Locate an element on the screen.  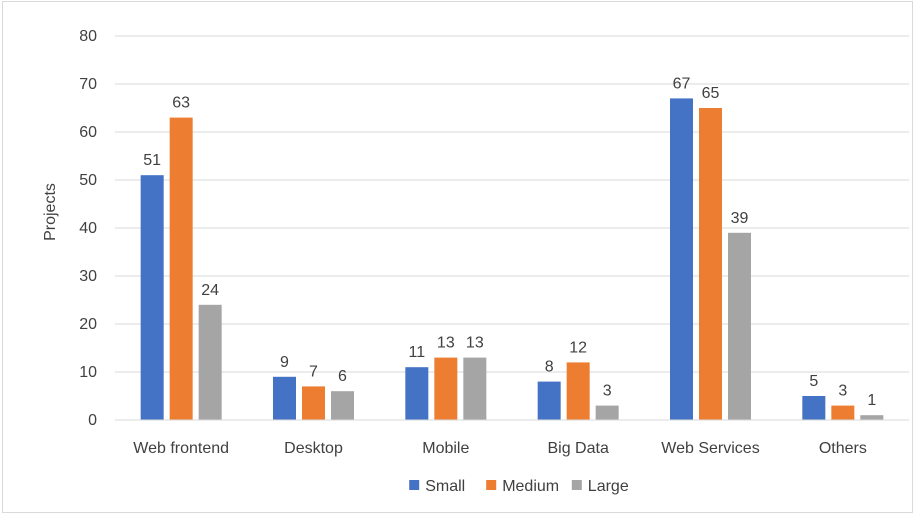
data-label: 24 is located at coordinates (210, 290).